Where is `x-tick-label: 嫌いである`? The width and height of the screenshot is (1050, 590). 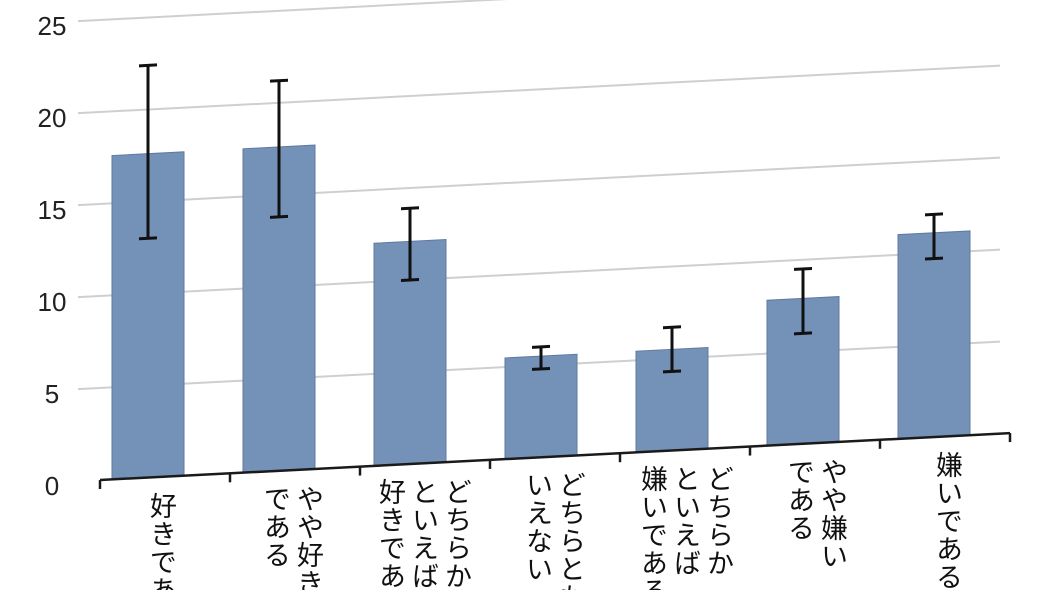
x-tick-label: 嫌いである is located at coordinates (946, 520).